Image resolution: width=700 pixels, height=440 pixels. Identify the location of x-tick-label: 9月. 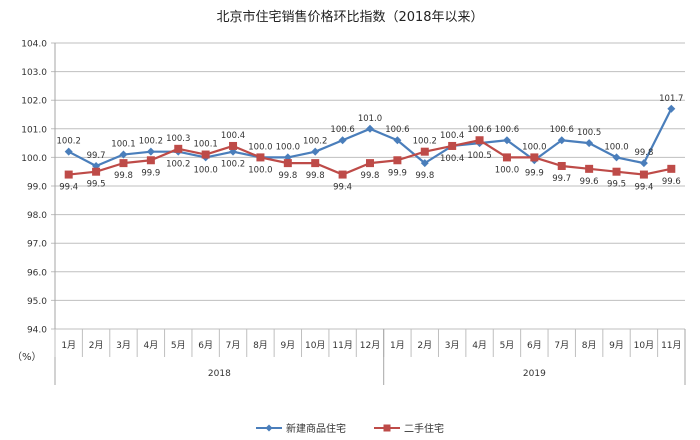
(287, 345).